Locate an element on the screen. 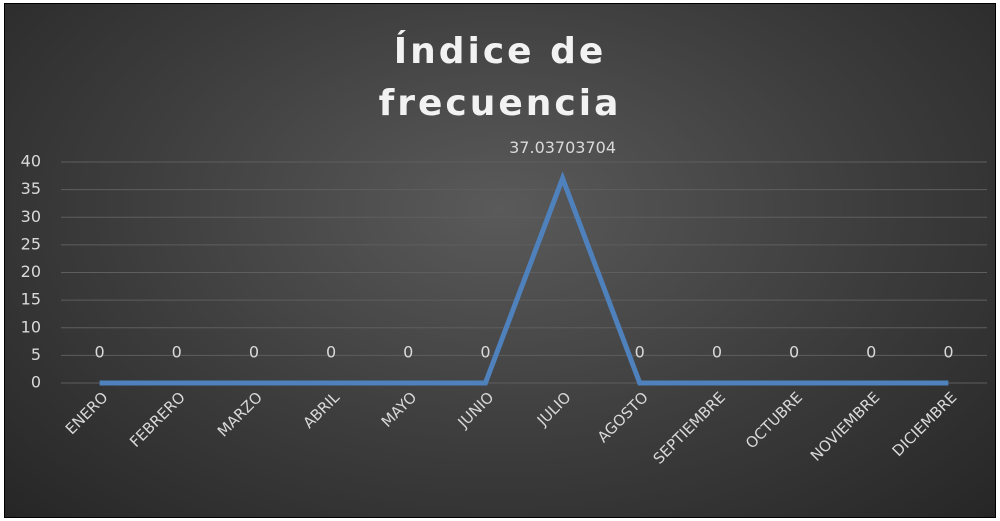 The width and height of the screenshot is (1000, 521). x-tick-label: DICIEMBRE is located at coordinates (925, 424).